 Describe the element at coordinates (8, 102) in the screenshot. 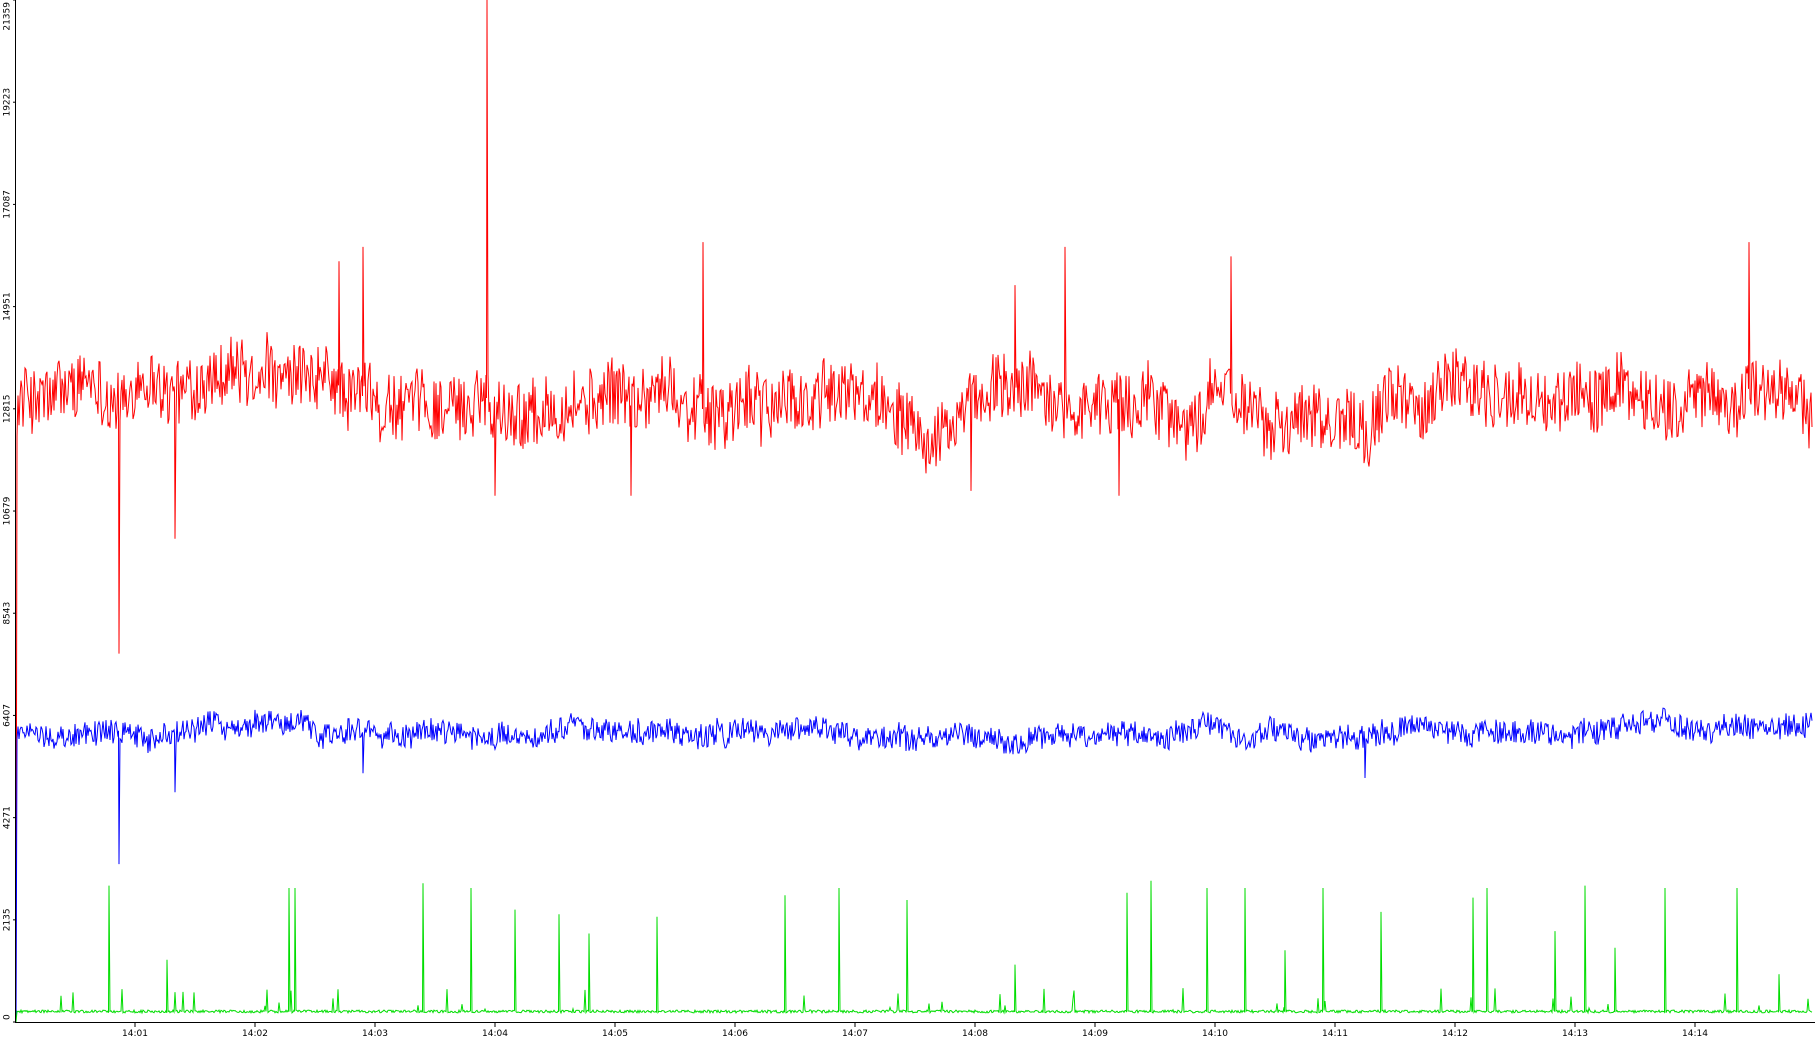

I see `y-tick-label: 19223` at that location.